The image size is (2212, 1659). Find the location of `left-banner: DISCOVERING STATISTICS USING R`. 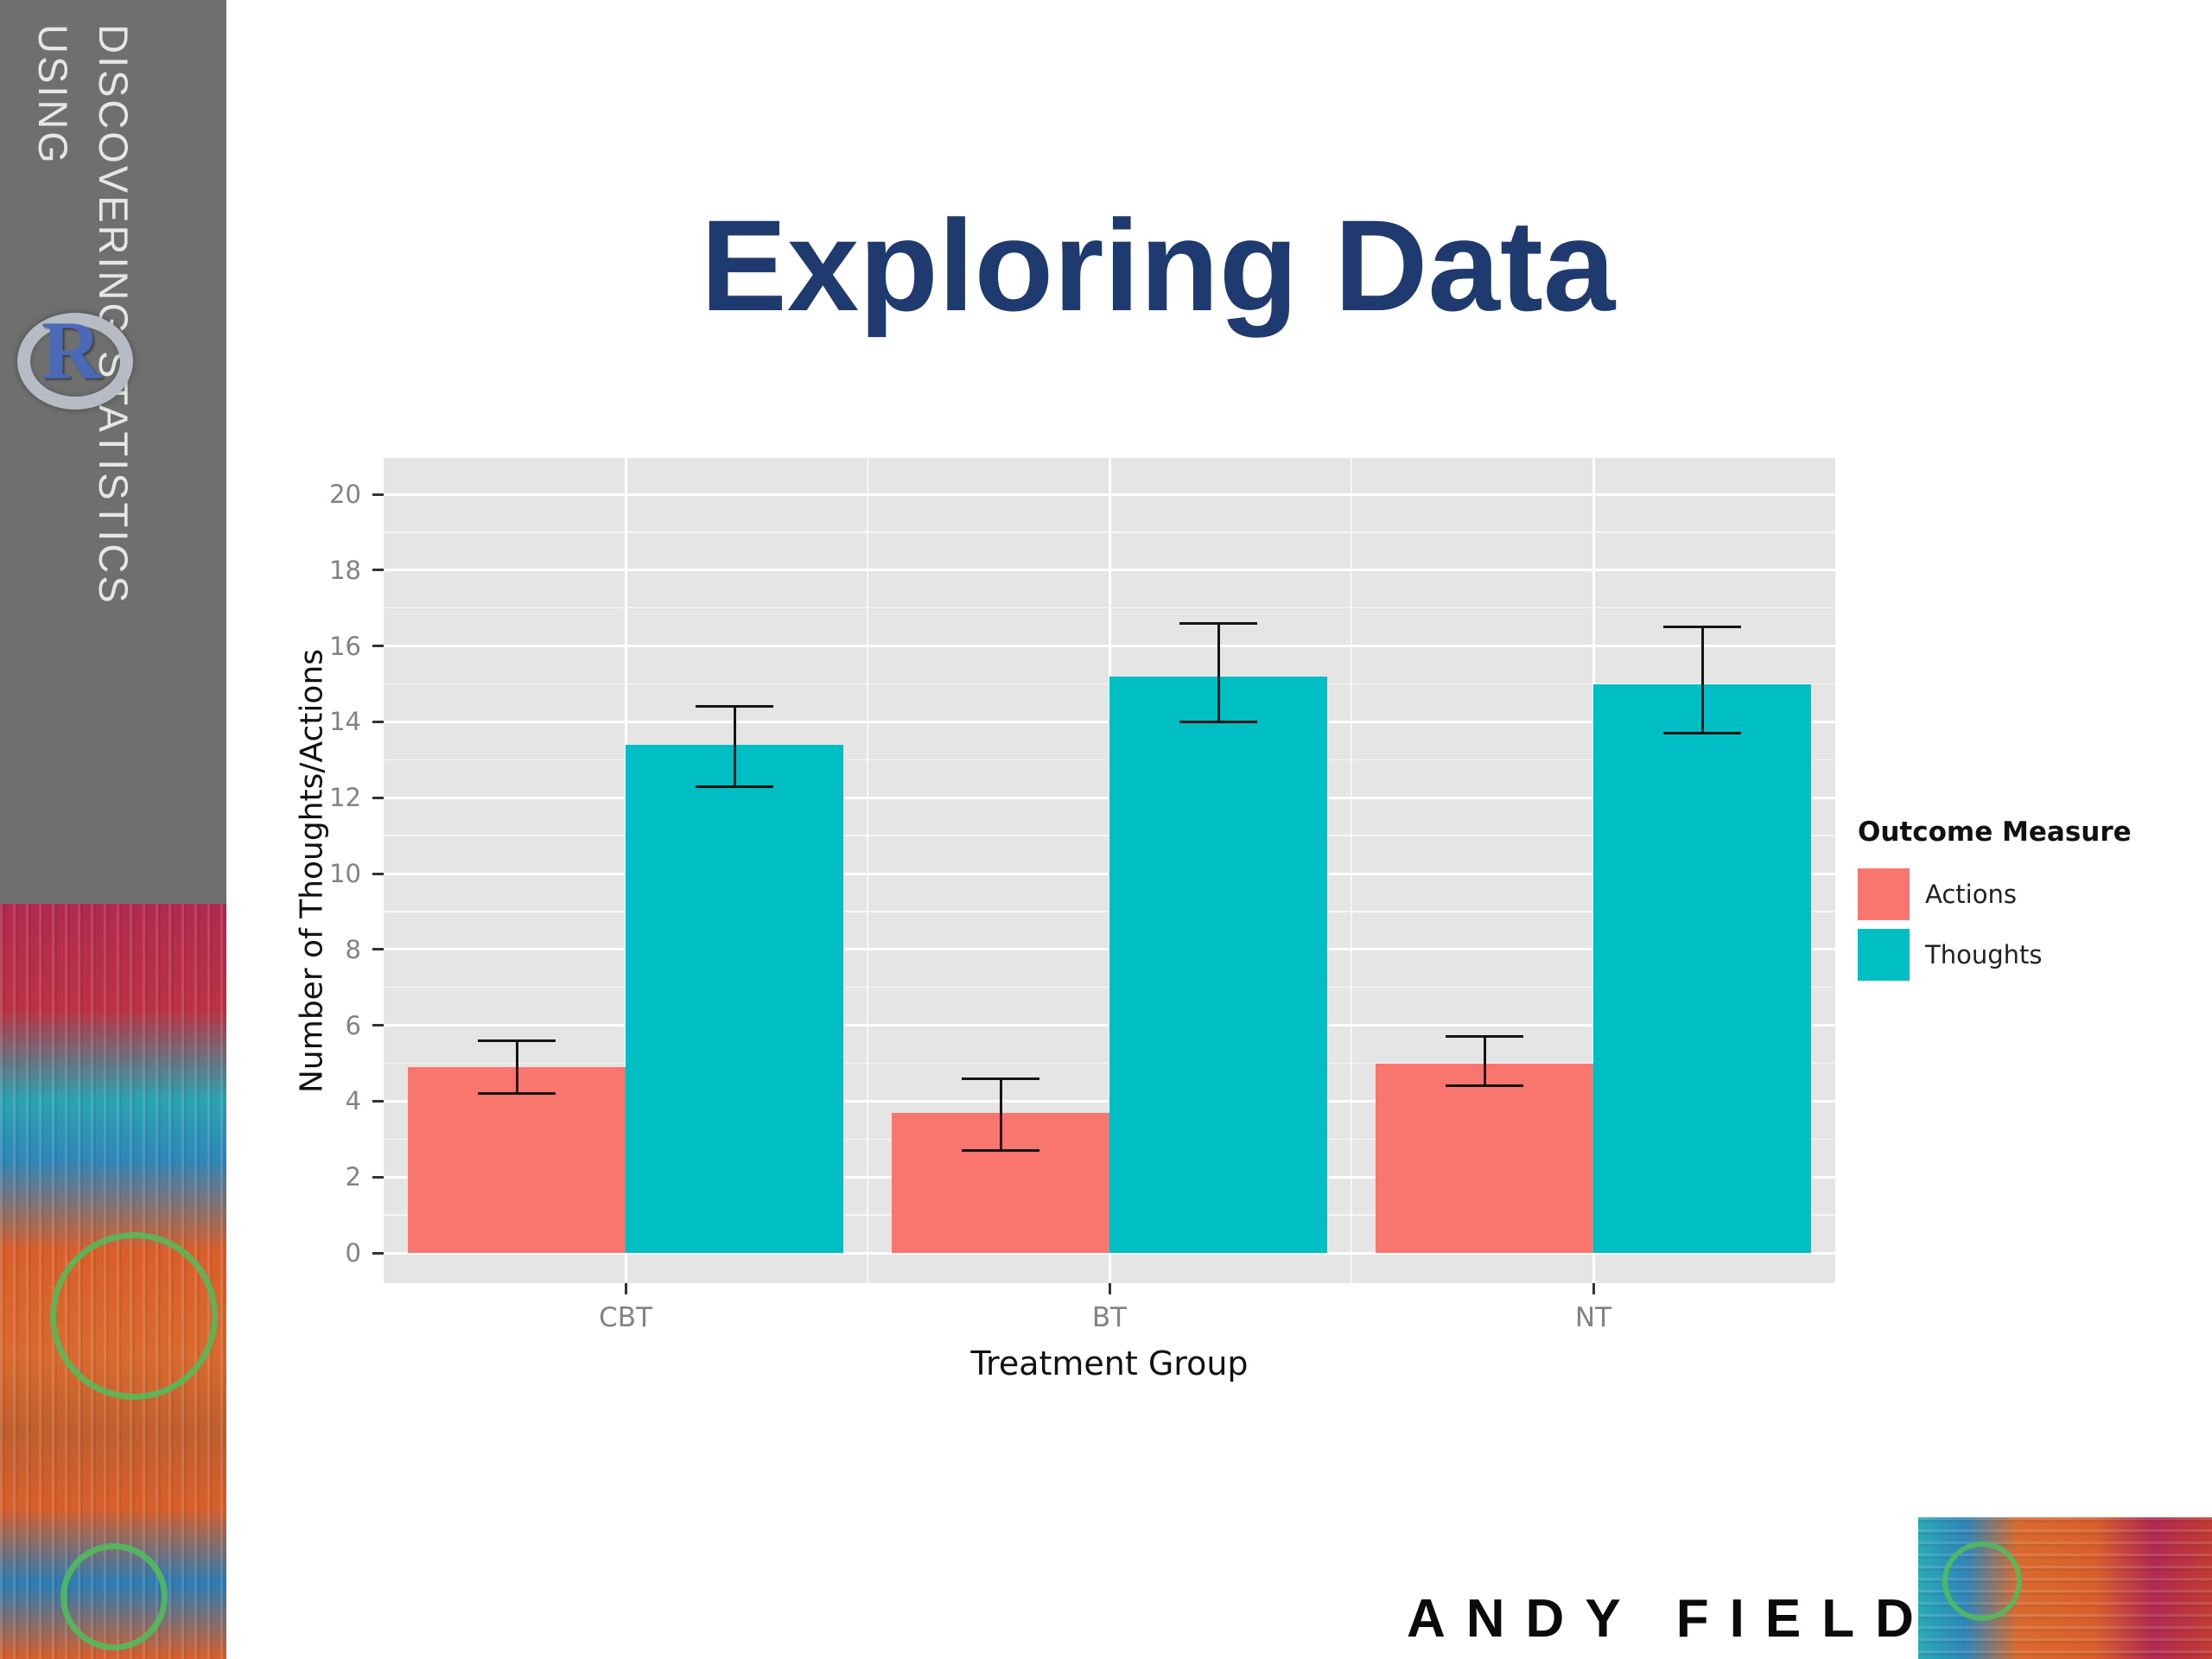

left-banner: DISCOVERING STATISTICS USING R is located at coordinates (113, 829).